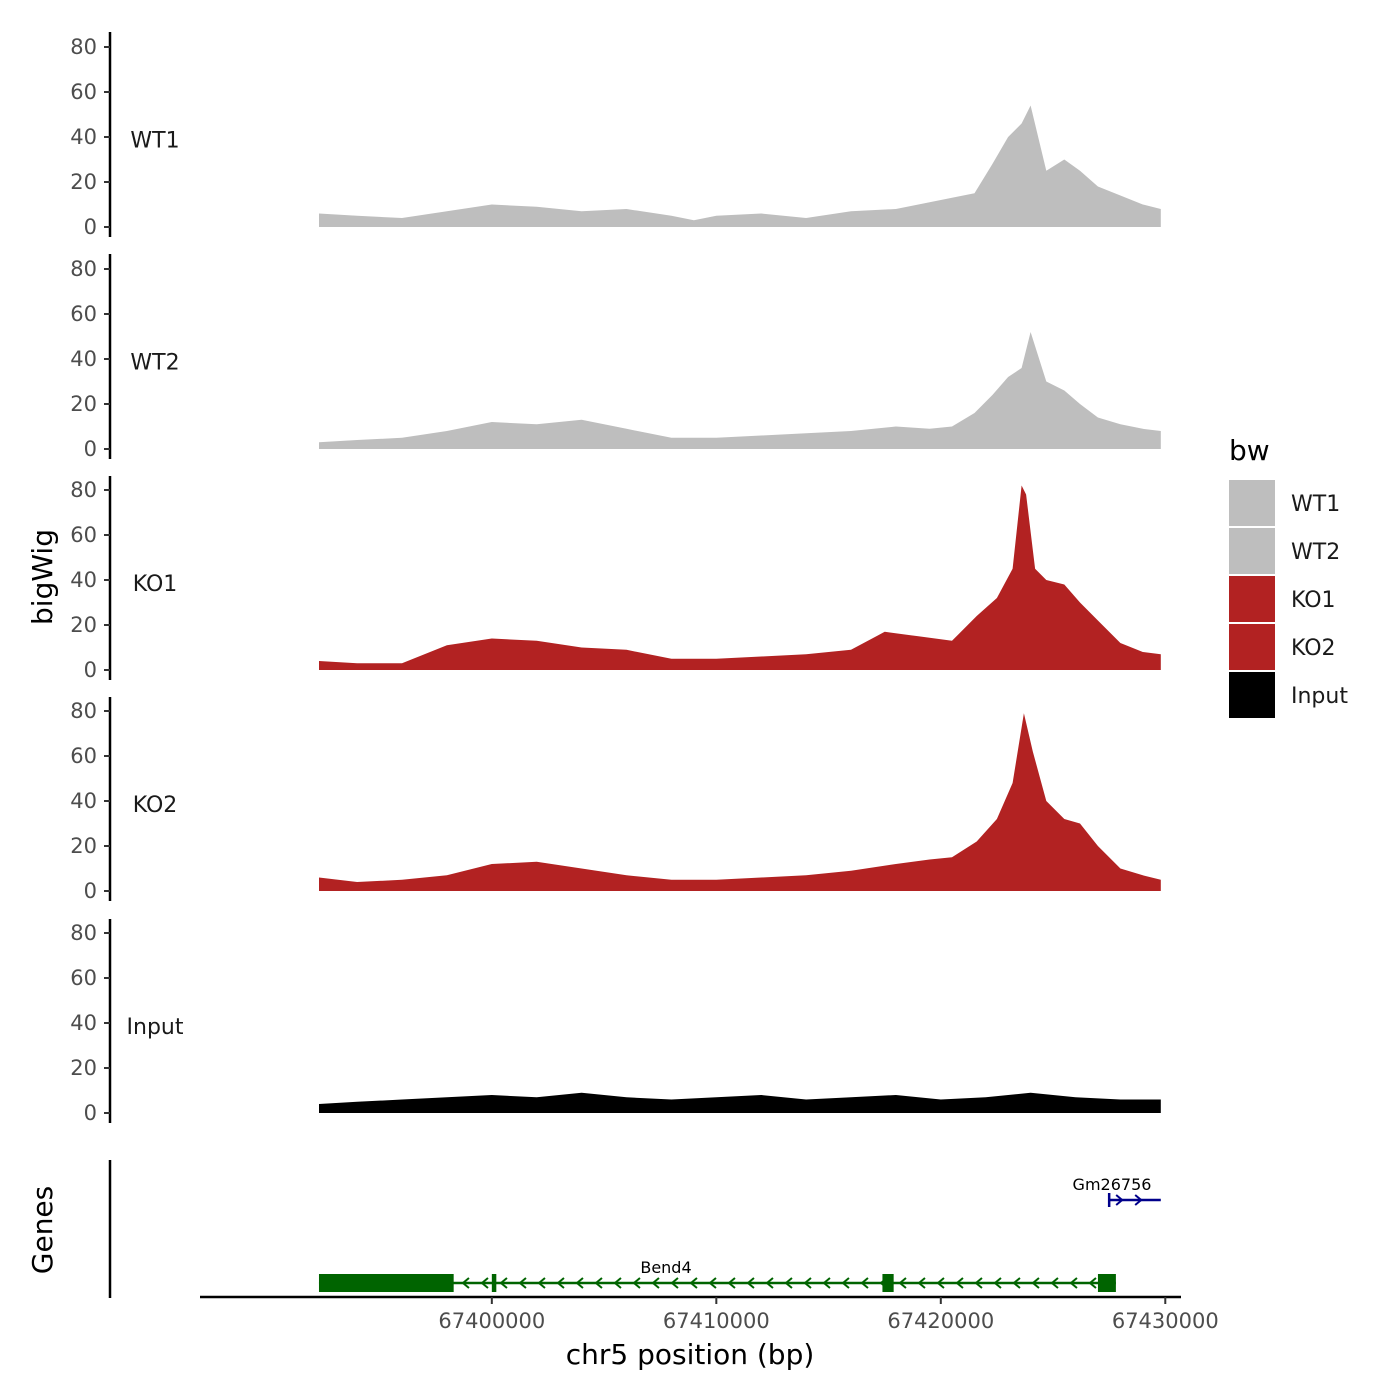  I want to click on x-tick-label: 67410000, so click(716, 1321).